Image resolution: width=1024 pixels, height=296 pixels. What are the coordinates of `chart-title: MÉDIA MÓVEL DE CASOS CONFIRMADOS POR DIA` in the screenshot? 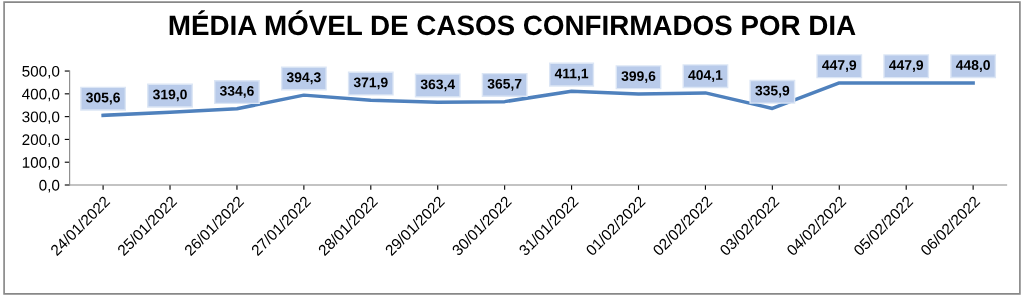 It's located at (512, 23).